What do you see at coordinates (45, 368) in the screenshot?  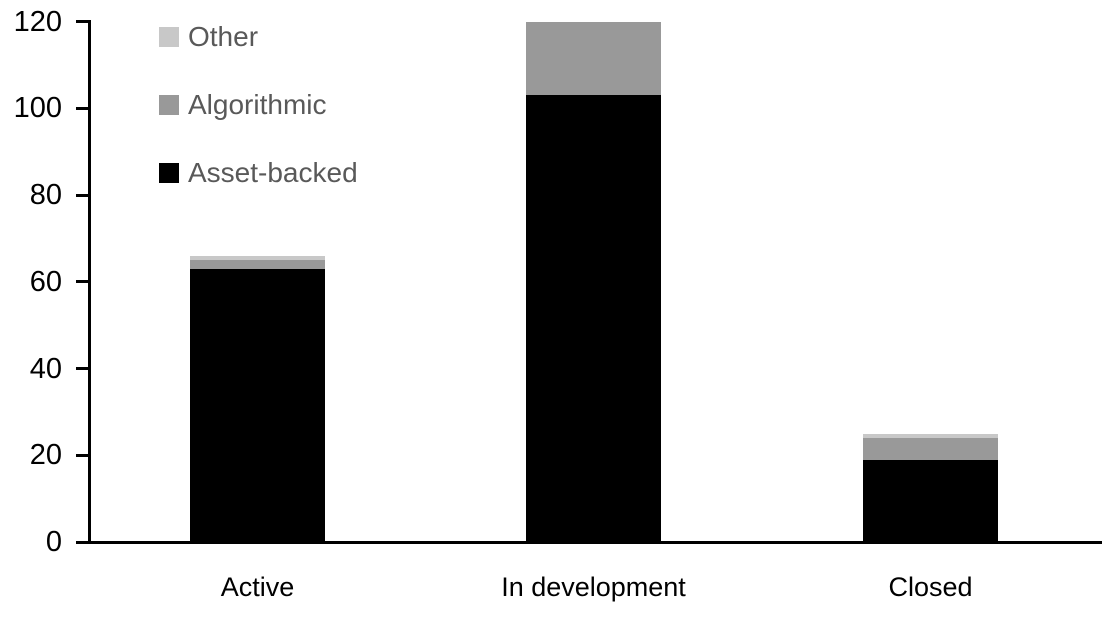 I see `y-tick-label: 40` at bounding box center [45, 368].